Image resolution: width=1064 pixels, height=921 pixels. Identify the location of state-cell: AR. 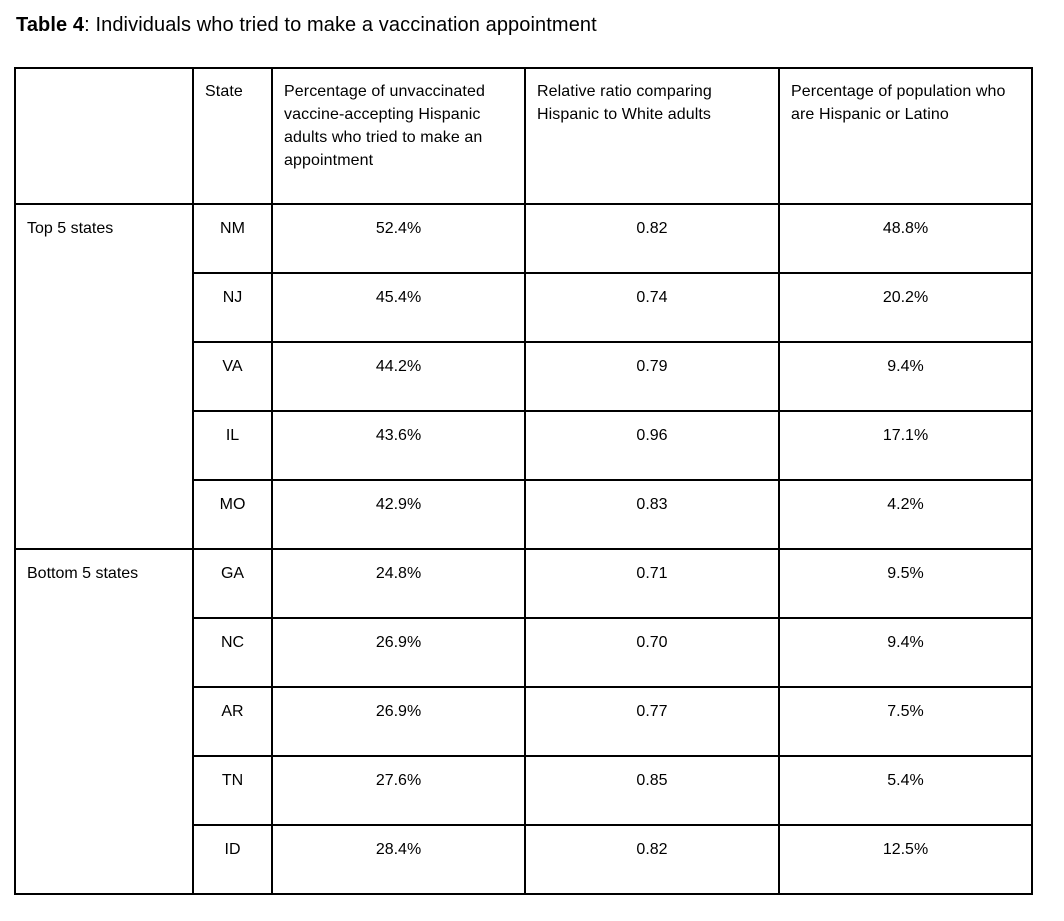
(232, 721).